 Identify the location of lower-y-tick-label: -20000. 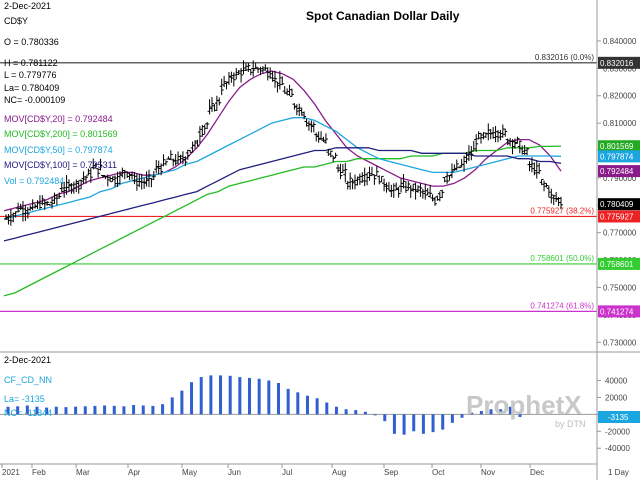
(617, 431).